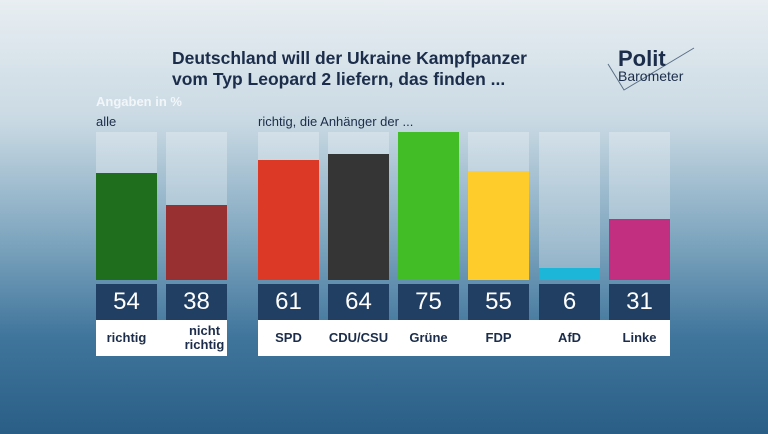 The height and width of the screenshot is (434, 768). What do you see at coordinates (126, 337) in the screenshot?
I see `category-label: richtig` at bounding box center [126, 337].